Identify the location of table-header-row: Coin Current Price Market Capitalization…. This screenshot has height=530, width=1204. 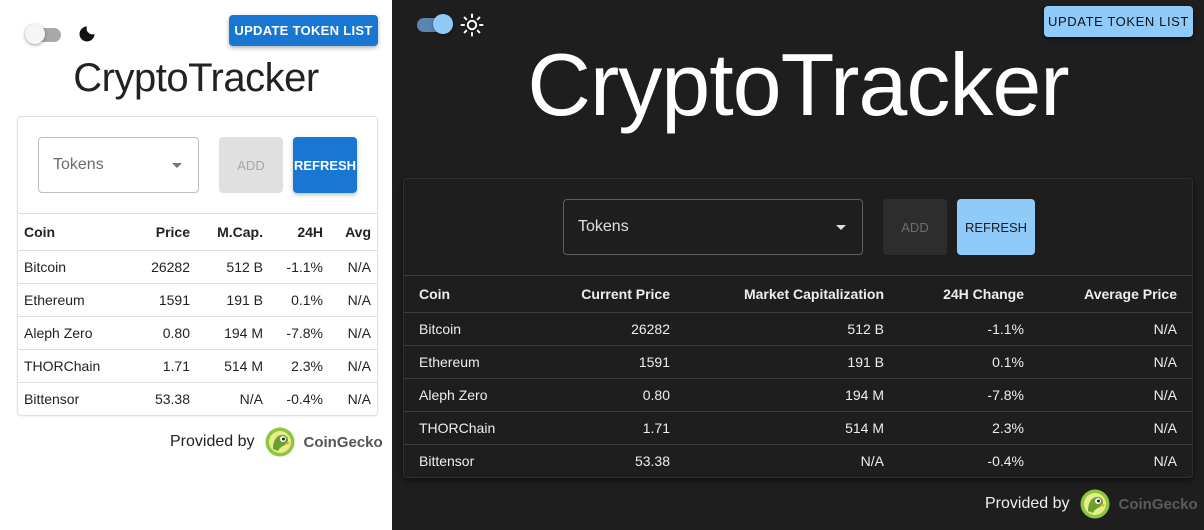
(798, 294).